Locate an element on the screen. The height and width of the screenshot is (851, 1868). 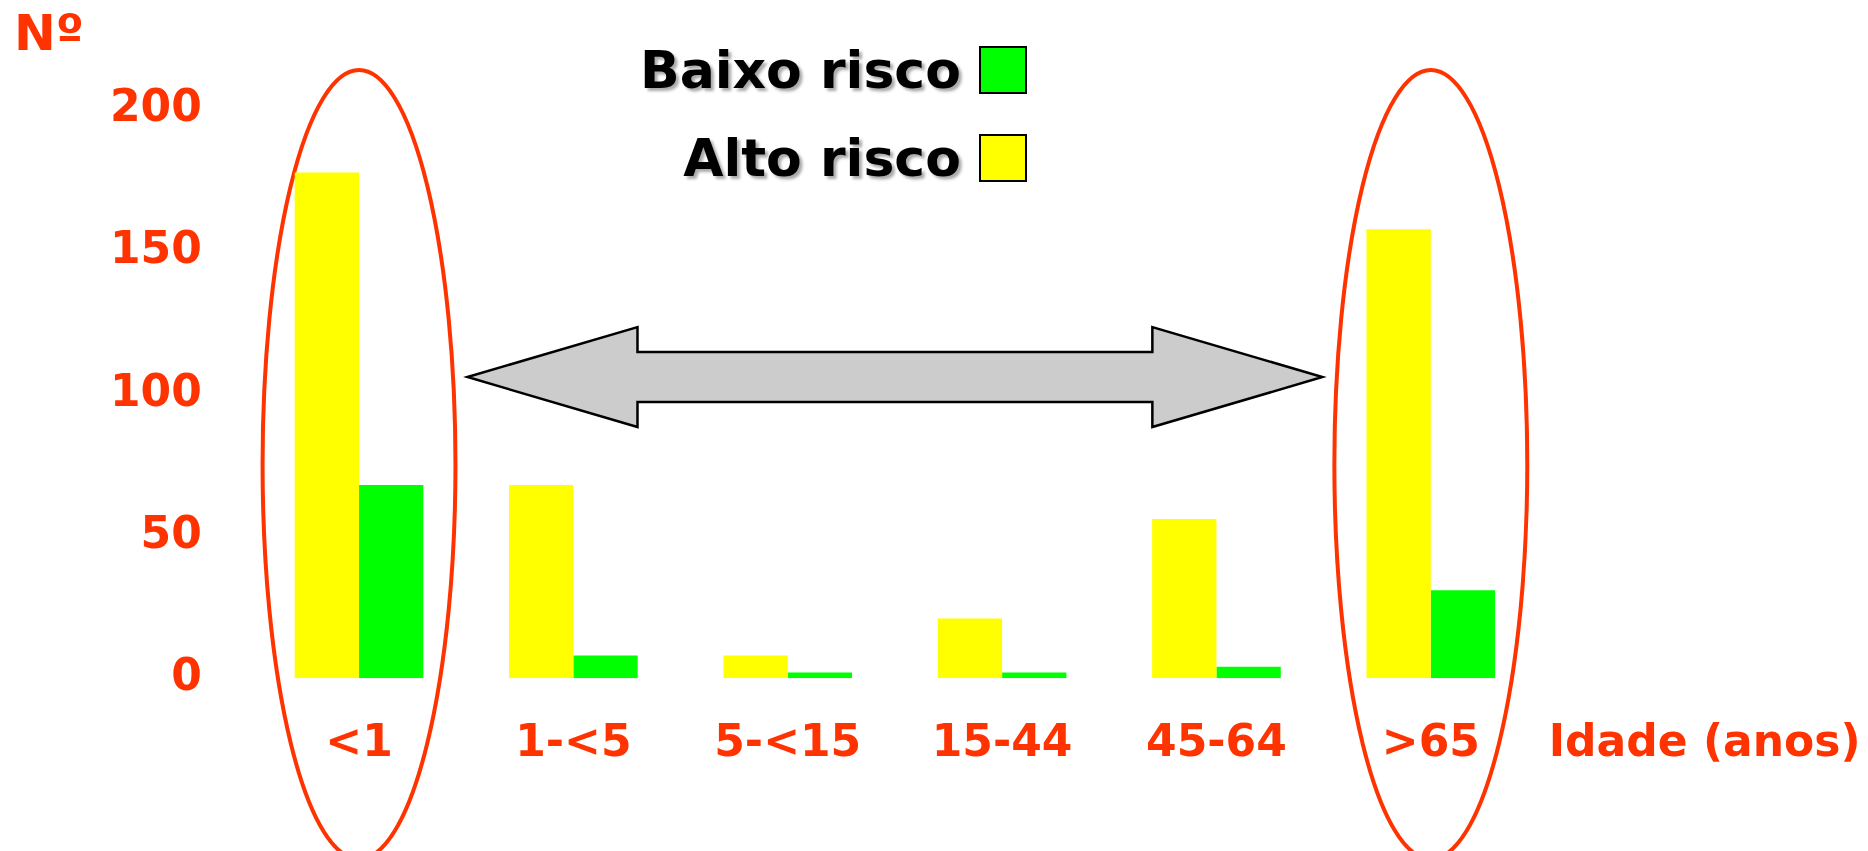
y-tick-label: 150 is located at coordinates (155, 248).